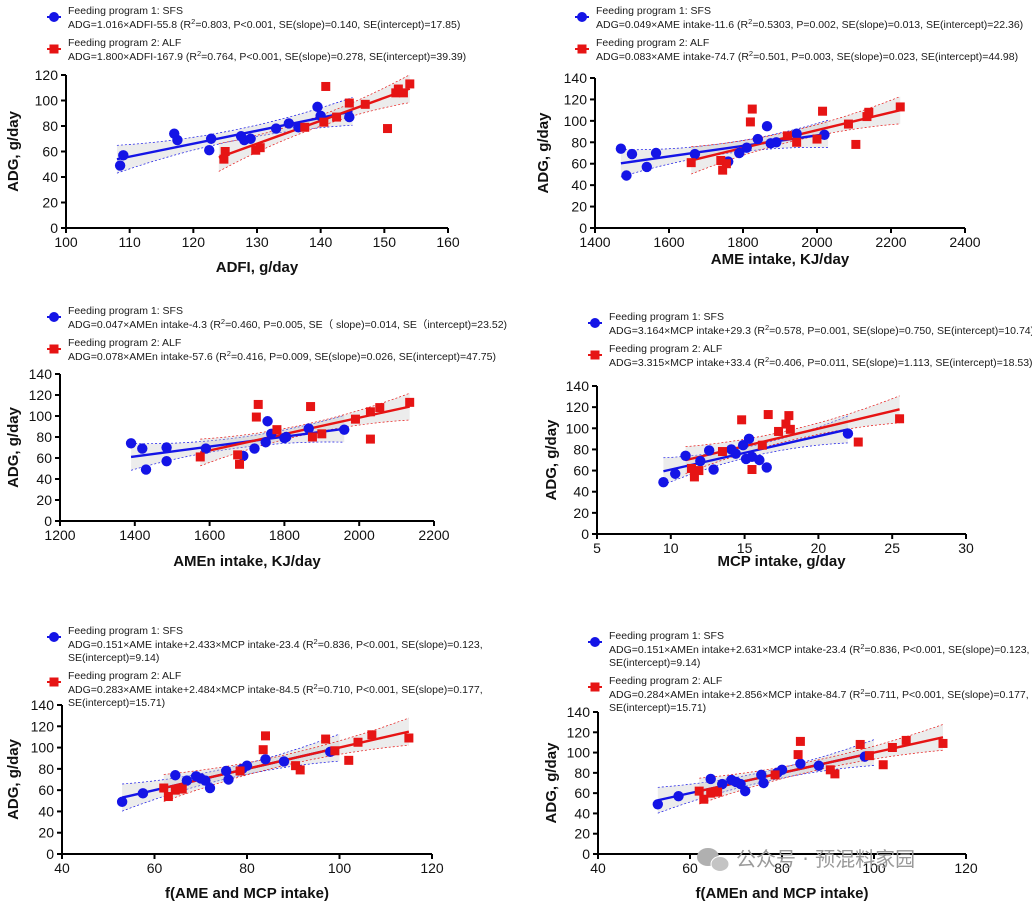 This screenshot has height=903, width=1032. I want to click on x-tick-label: 40, so click(598, 868).